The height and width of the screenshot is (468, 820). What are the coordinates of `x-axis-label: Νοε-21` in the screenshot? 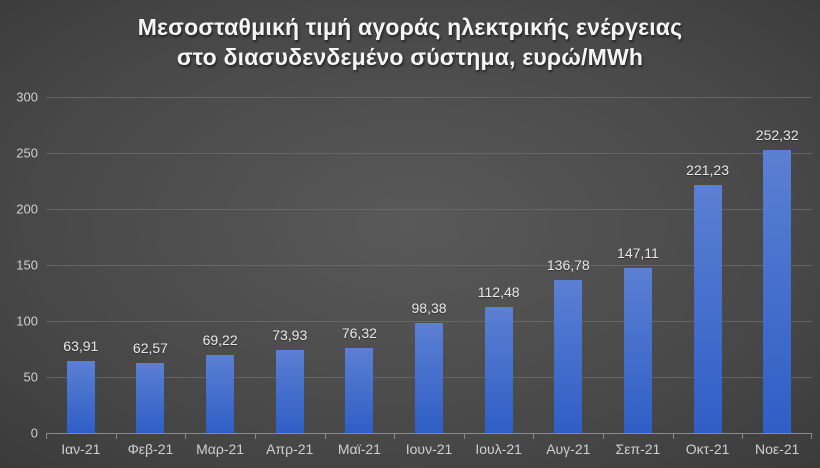 It's located at (777, 449).